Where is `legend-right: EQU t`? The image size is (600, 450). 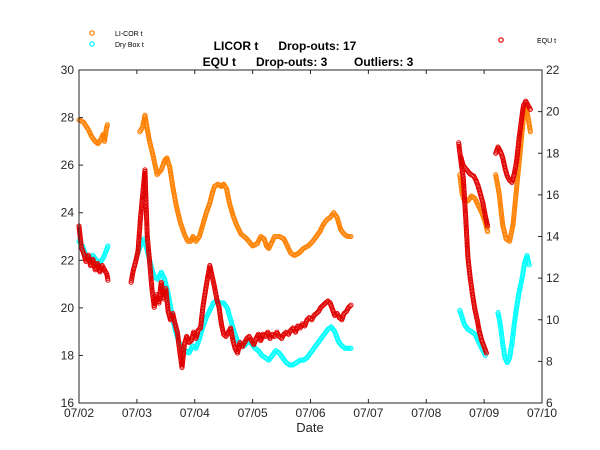 legend-right: EQU t is located at coordinates (527, 41).